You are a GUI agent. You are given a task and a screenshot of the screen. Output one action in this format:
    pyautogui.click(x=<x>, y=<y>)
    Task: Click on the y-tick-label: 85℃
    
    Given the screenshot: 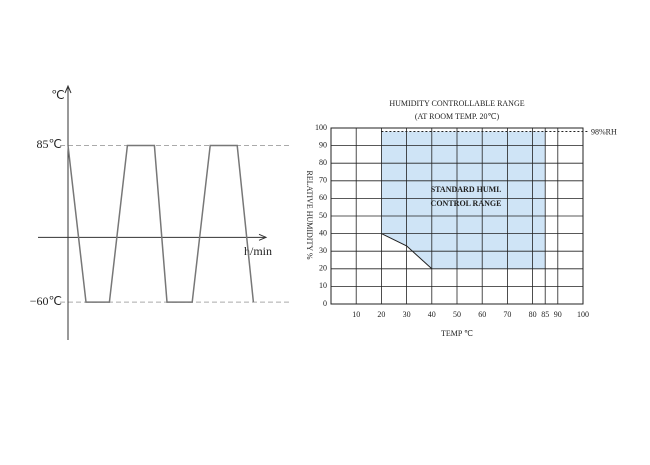 What is the action you would take?
    pyautogui.click(x=49, y=144)
    